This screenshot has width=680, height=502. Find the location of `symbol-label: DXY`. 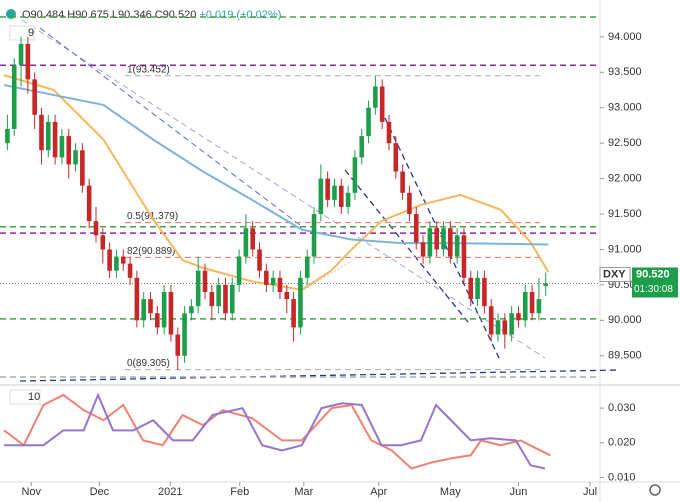

symbol-label: DXY is located at coordinates (614, 274).